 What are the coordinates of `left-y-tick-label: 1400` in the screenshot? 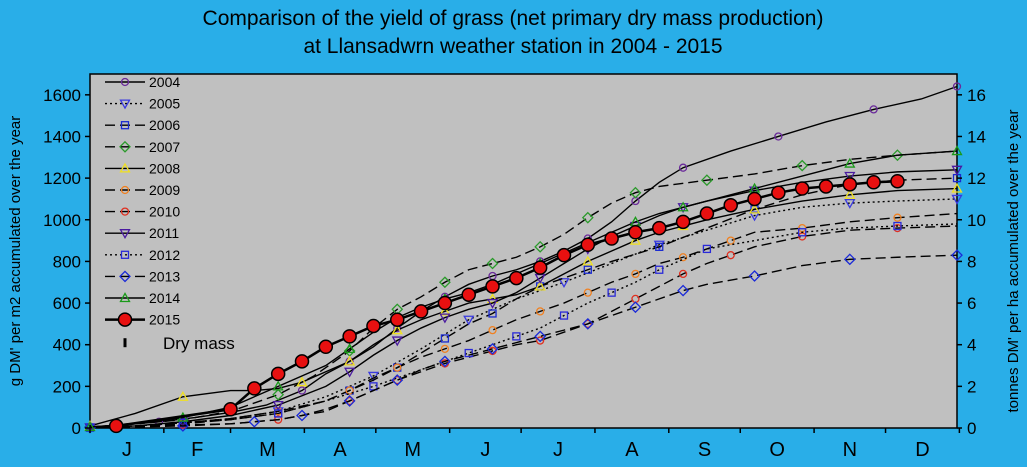 It's located at (62, 136).